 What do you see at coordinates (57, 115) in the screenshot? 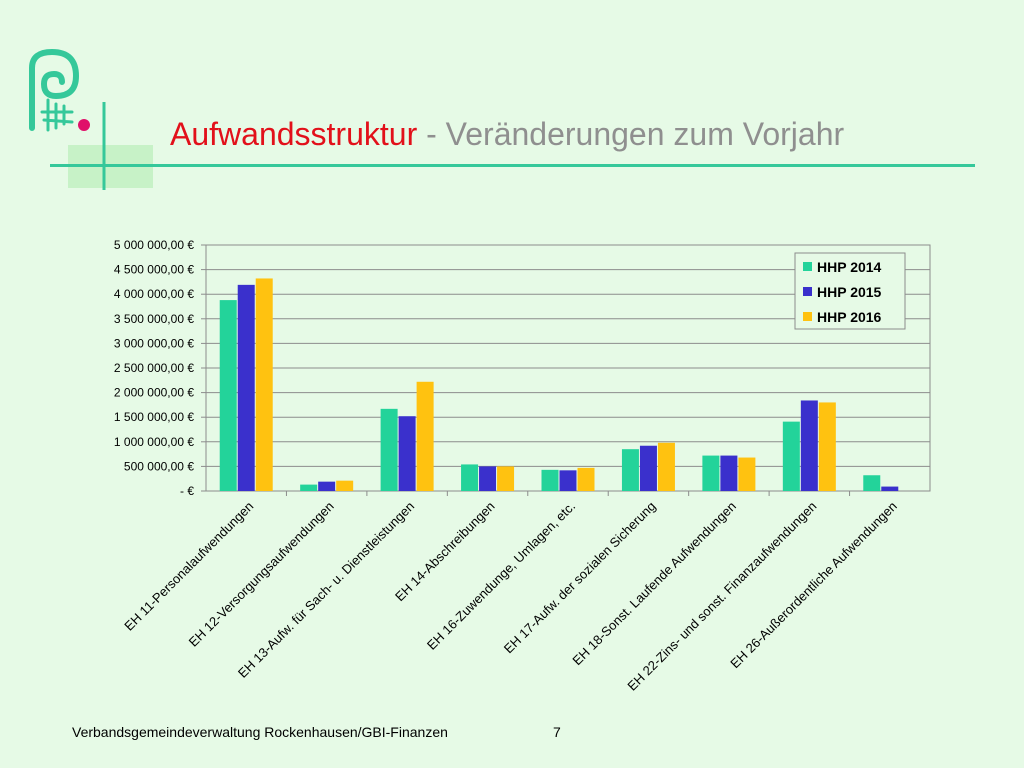
I see `logo-leaves` at bounding box center [57, 115].